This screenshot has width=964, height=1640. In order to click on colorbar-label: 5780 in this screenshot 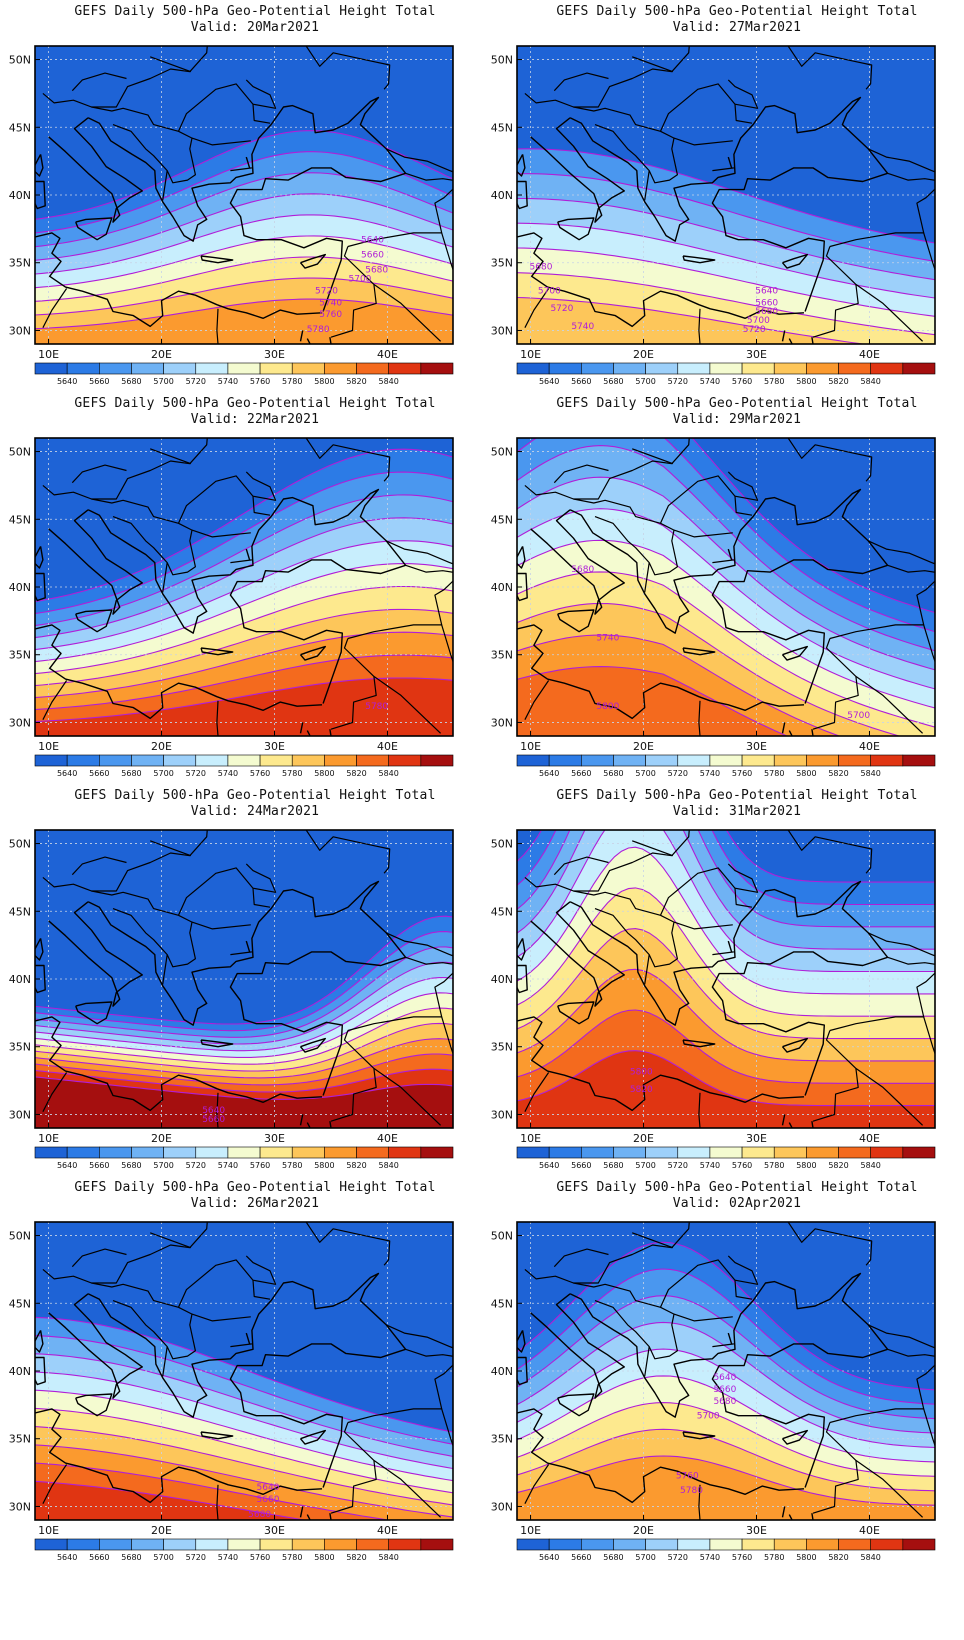, I will do `click(292, 1165)`.